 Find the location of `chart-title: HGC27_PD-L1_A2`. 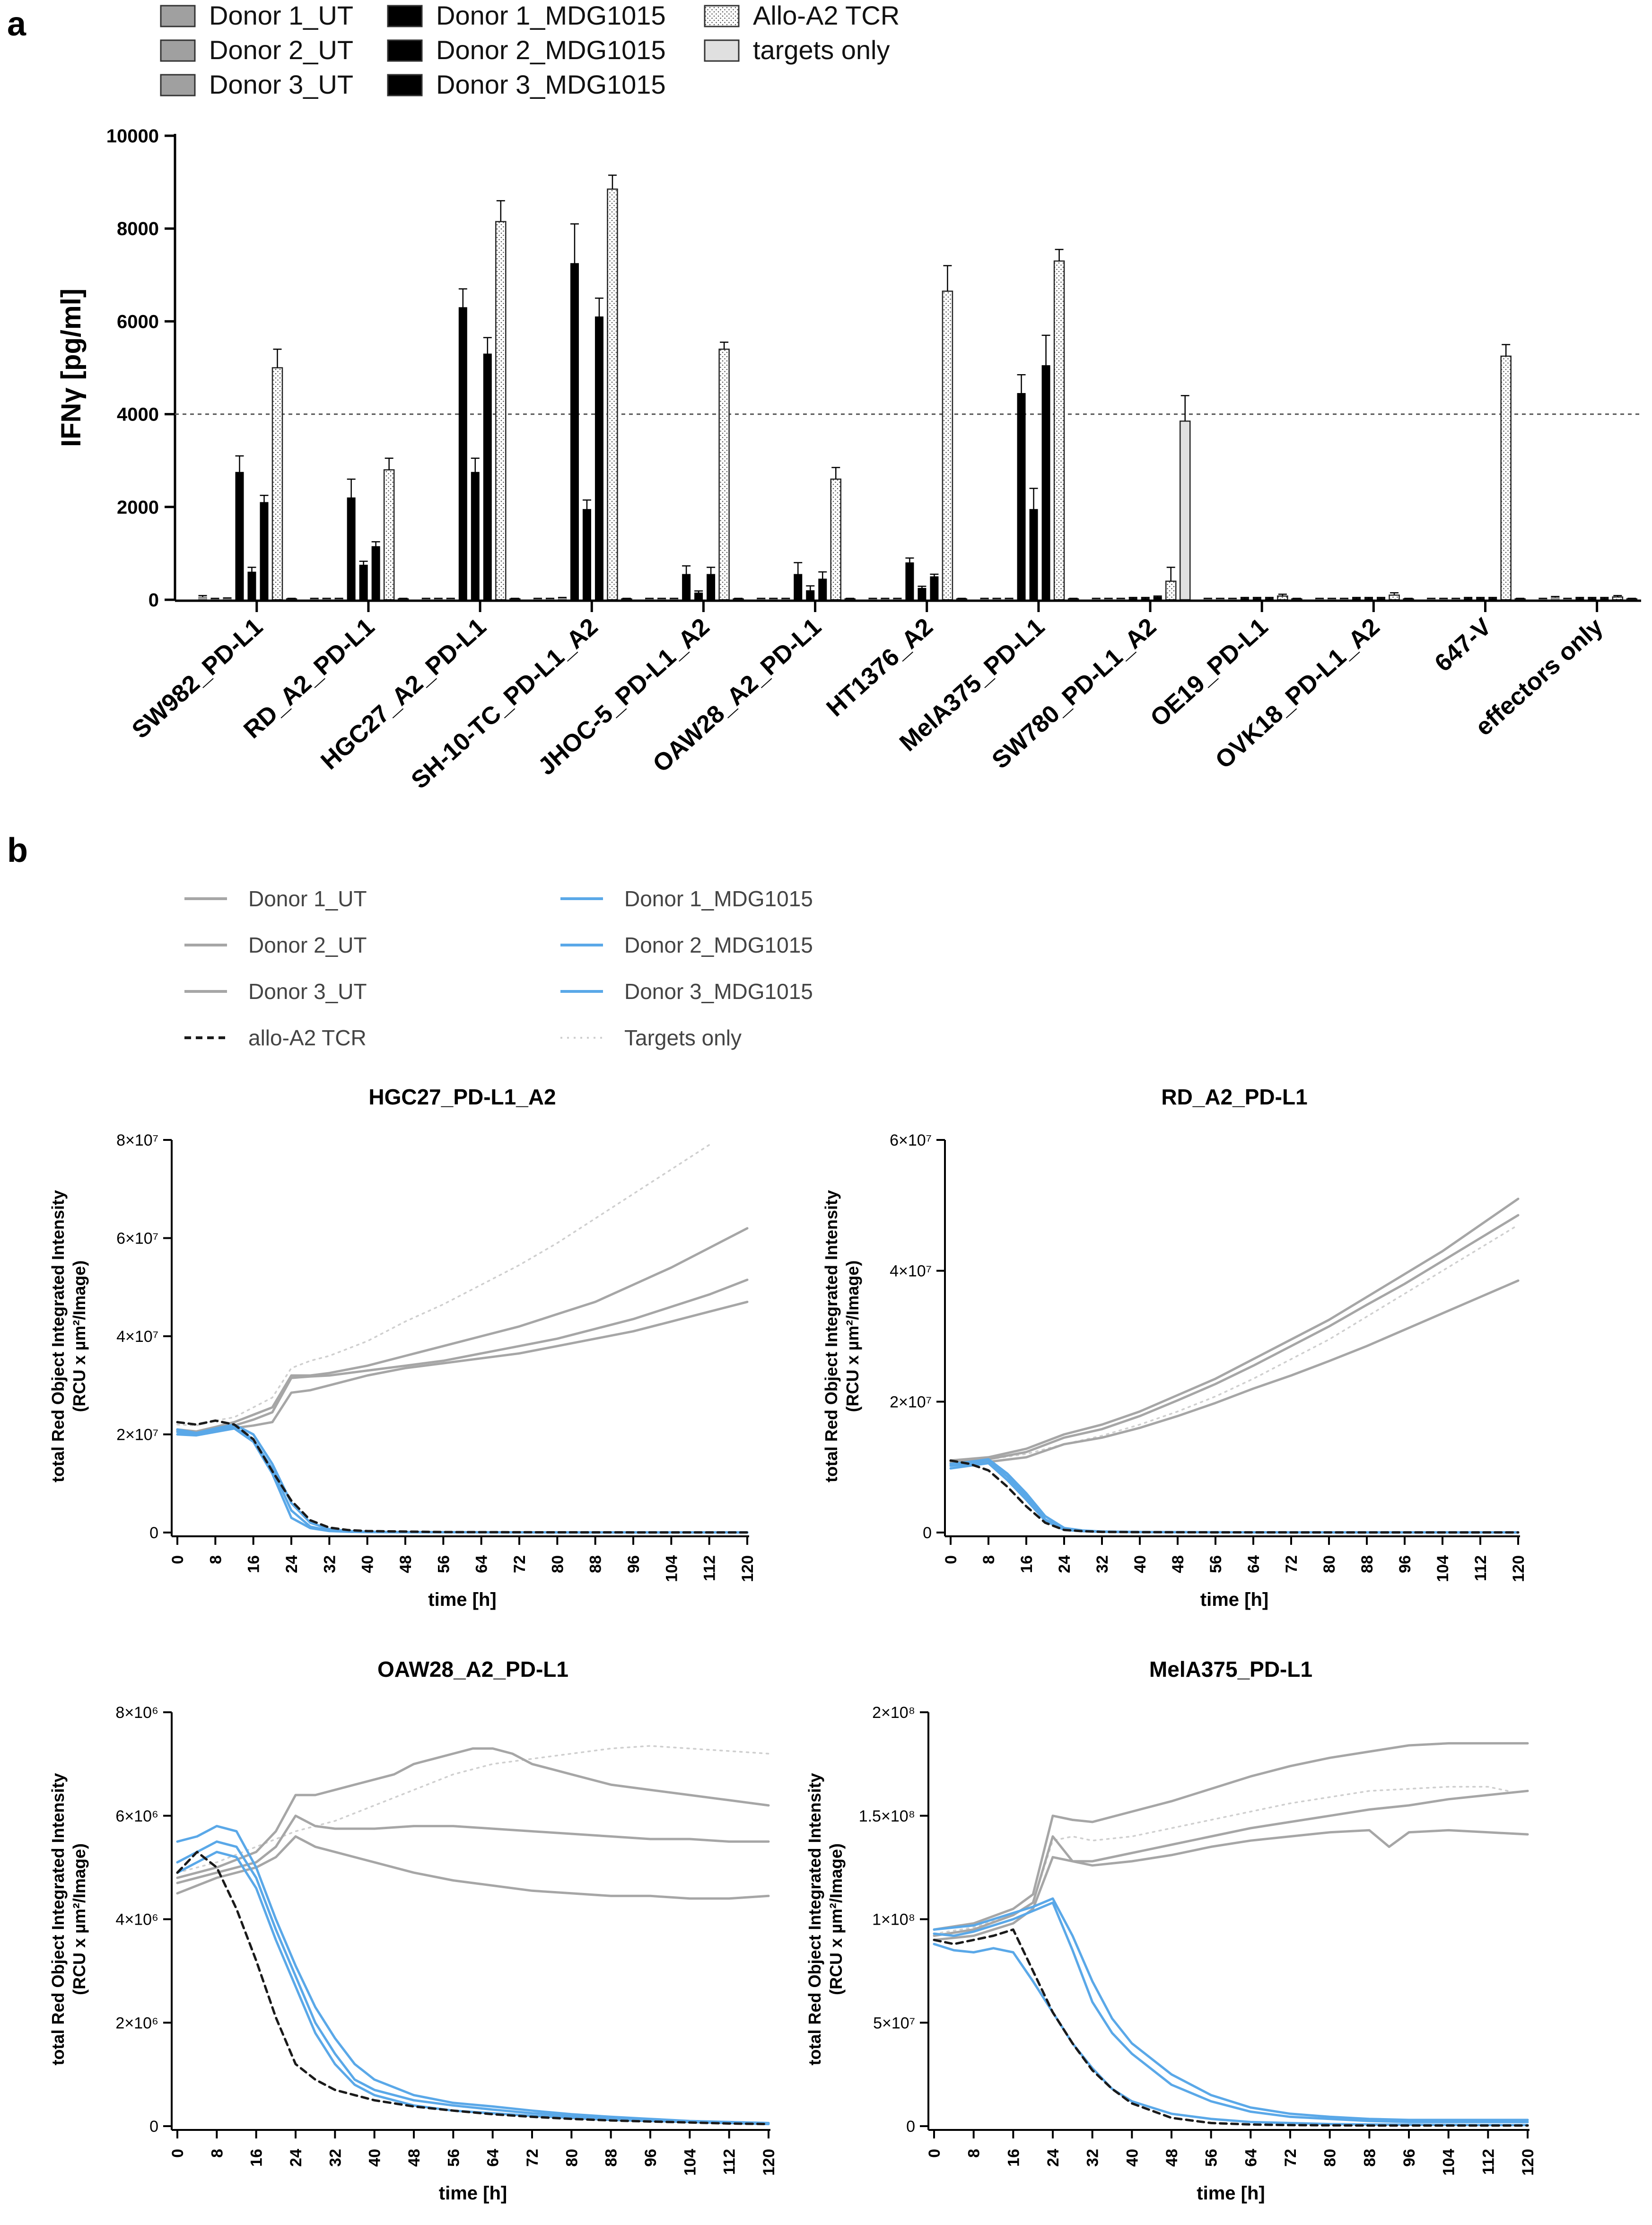

chart-title: HGC27_PD-L1_A2 is located at coordinates (462, 1097).